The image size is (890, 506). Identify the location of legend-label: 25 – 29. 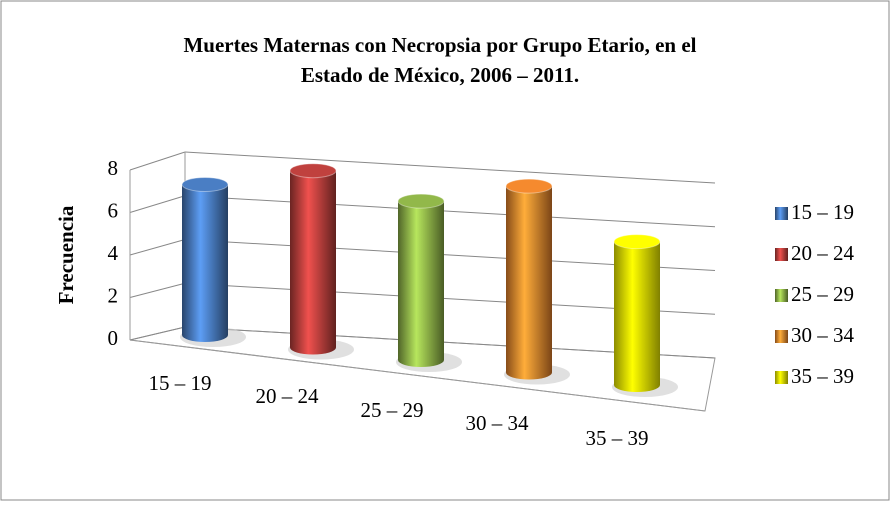
(822, 294).